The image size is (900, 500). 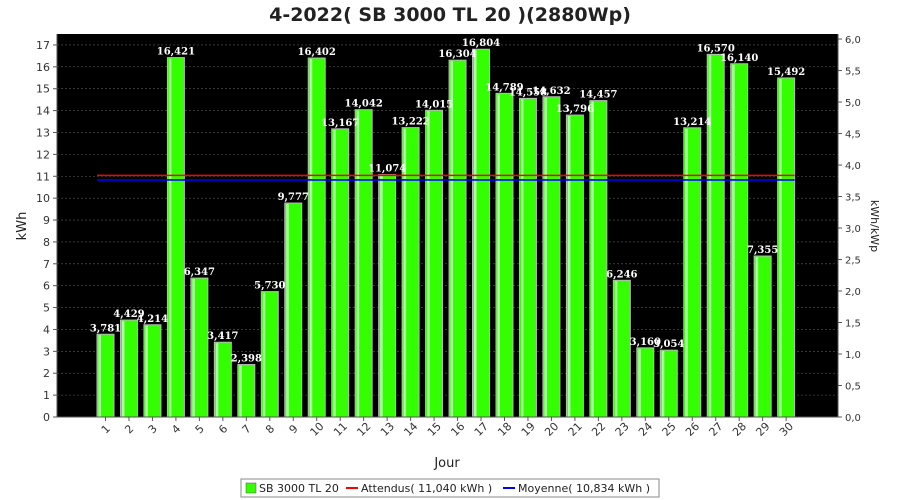 What do you see at coordinates (668, 344) in the screenshot?
I see `data-label: 3,054` at bounding box center [668, 344].